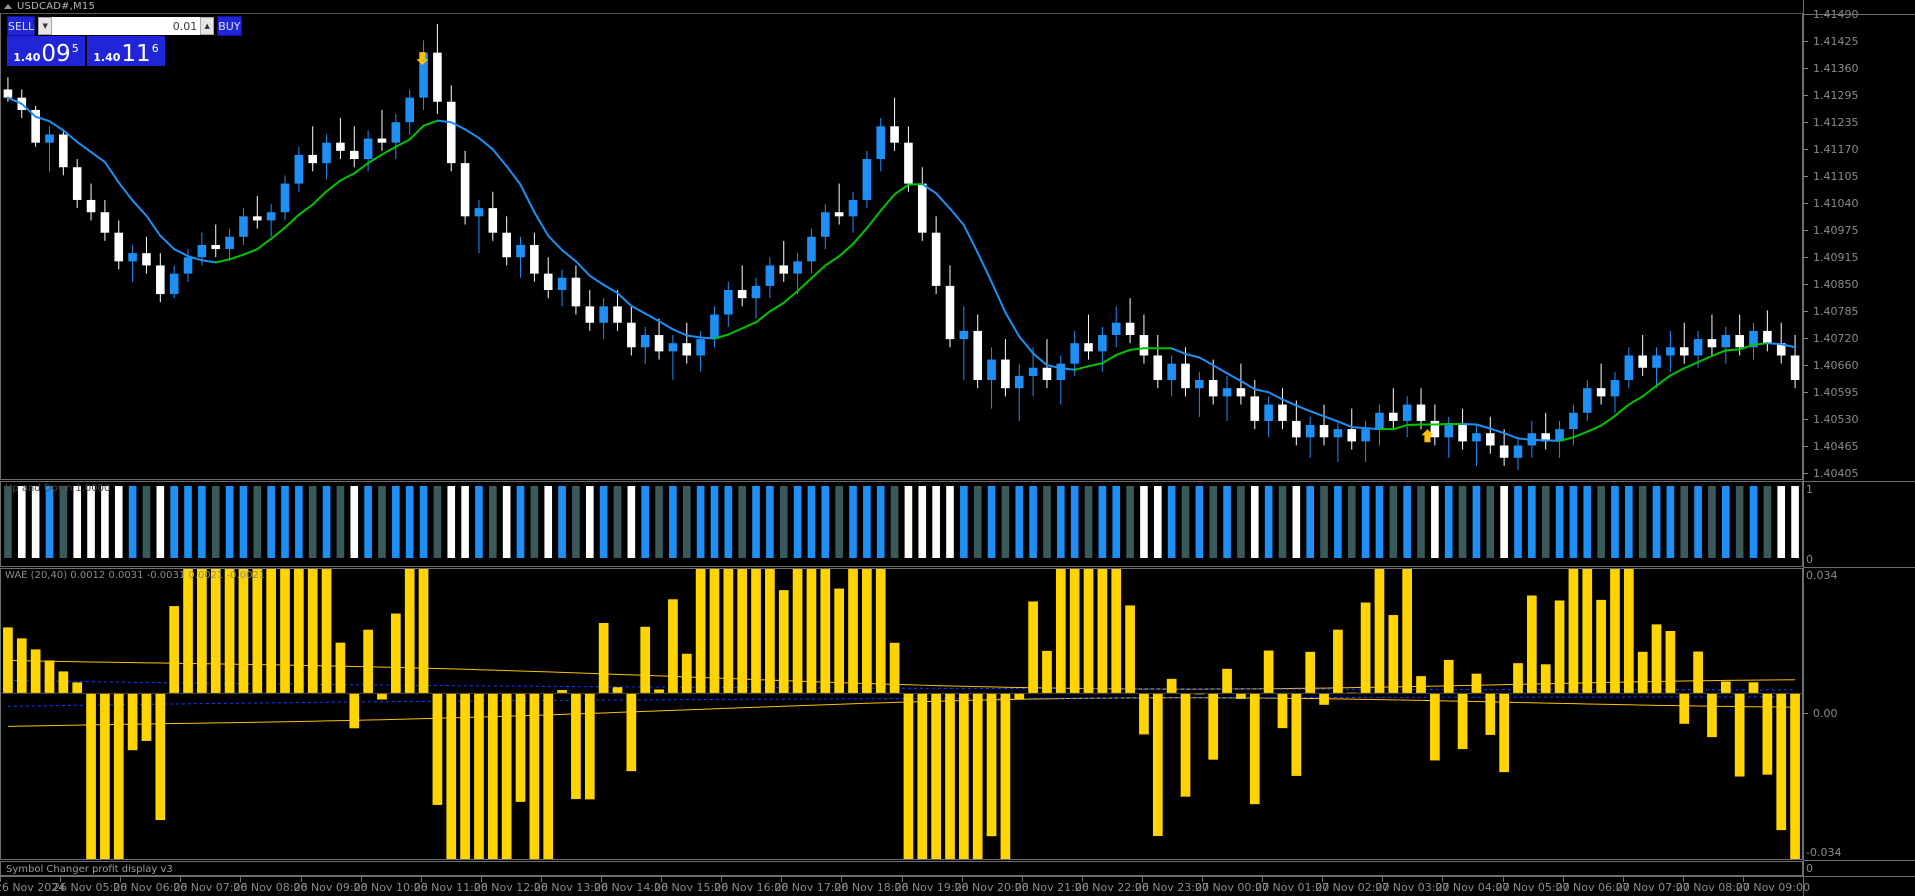 Image resolution: width=1915 pixels, height=896 pixels. Describe the element at coordinates (901, 868) in the screenshot. I see `symbol-changer-pane: Symbol Changer profit display v3` at that location.